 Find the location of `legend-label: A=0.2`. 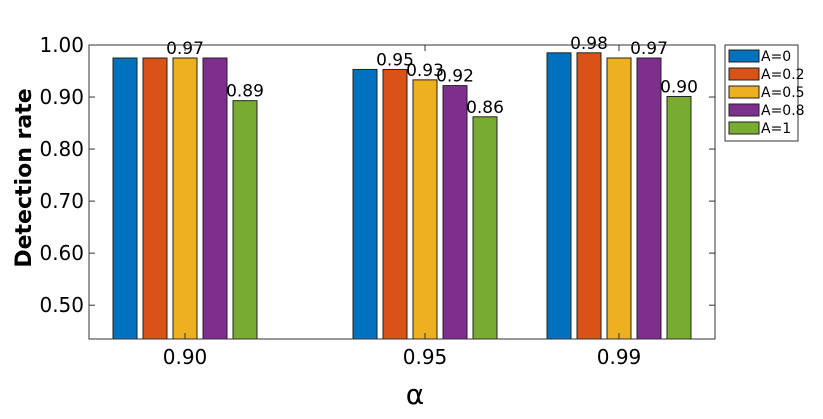

legend-label: A=0.2 is located at coordinates (783, 75).